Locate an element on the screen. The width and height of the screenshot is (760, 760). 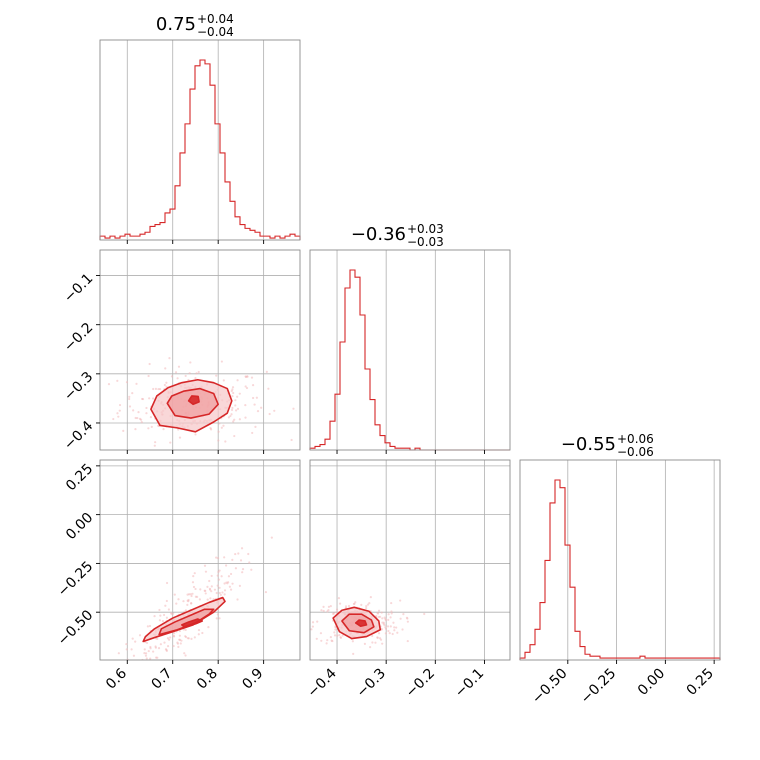
panel-title-plus: +0.06 is located at coordinates (635, 439).